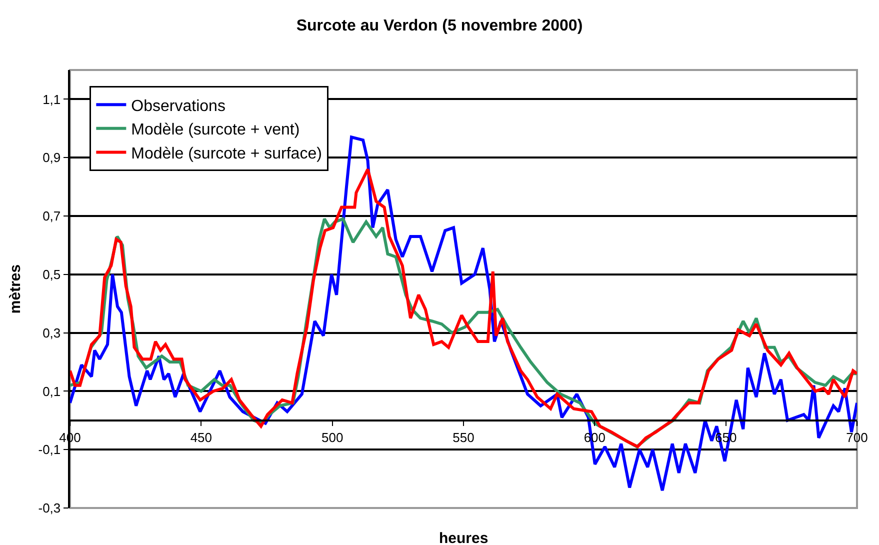 The image size is (879, 545). I want to click on y-tick-label: -0,3, so click(49, 508).